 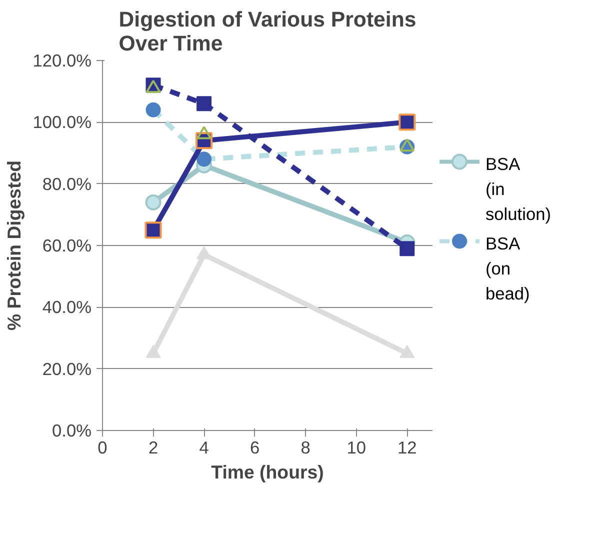 I want to click on y-tick-label: 100.0%, so click(x=62, y=122).